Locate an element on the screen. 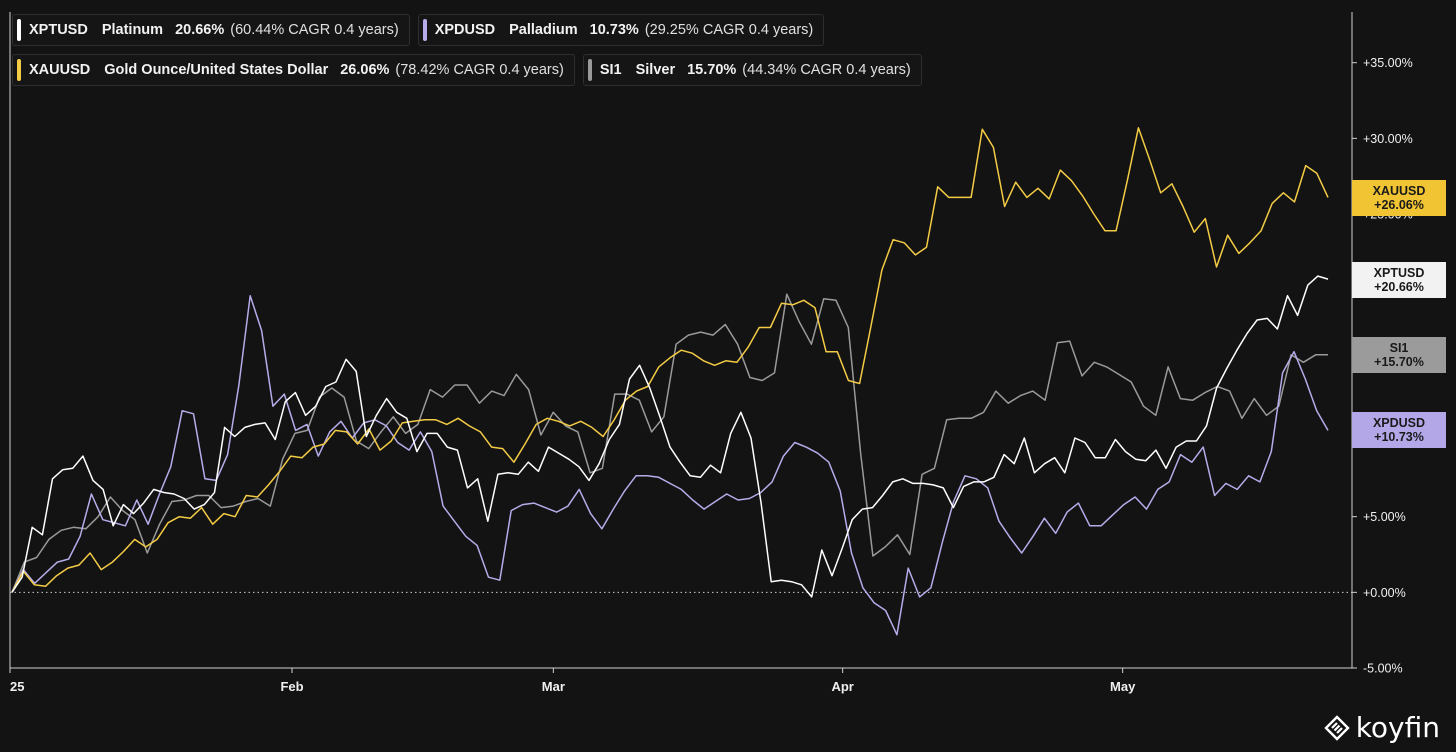 This screenshot has width=1456, height=752. legend-pct: 26.06% is located at coordinates (365, 70).